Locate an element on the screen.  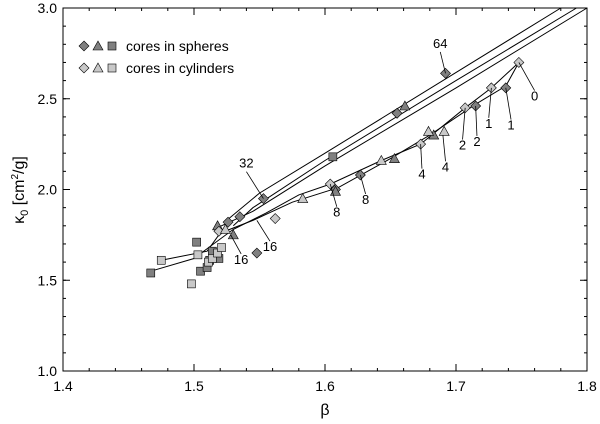
y-tick-label: 2.0 is located at coordinates (48, 190).